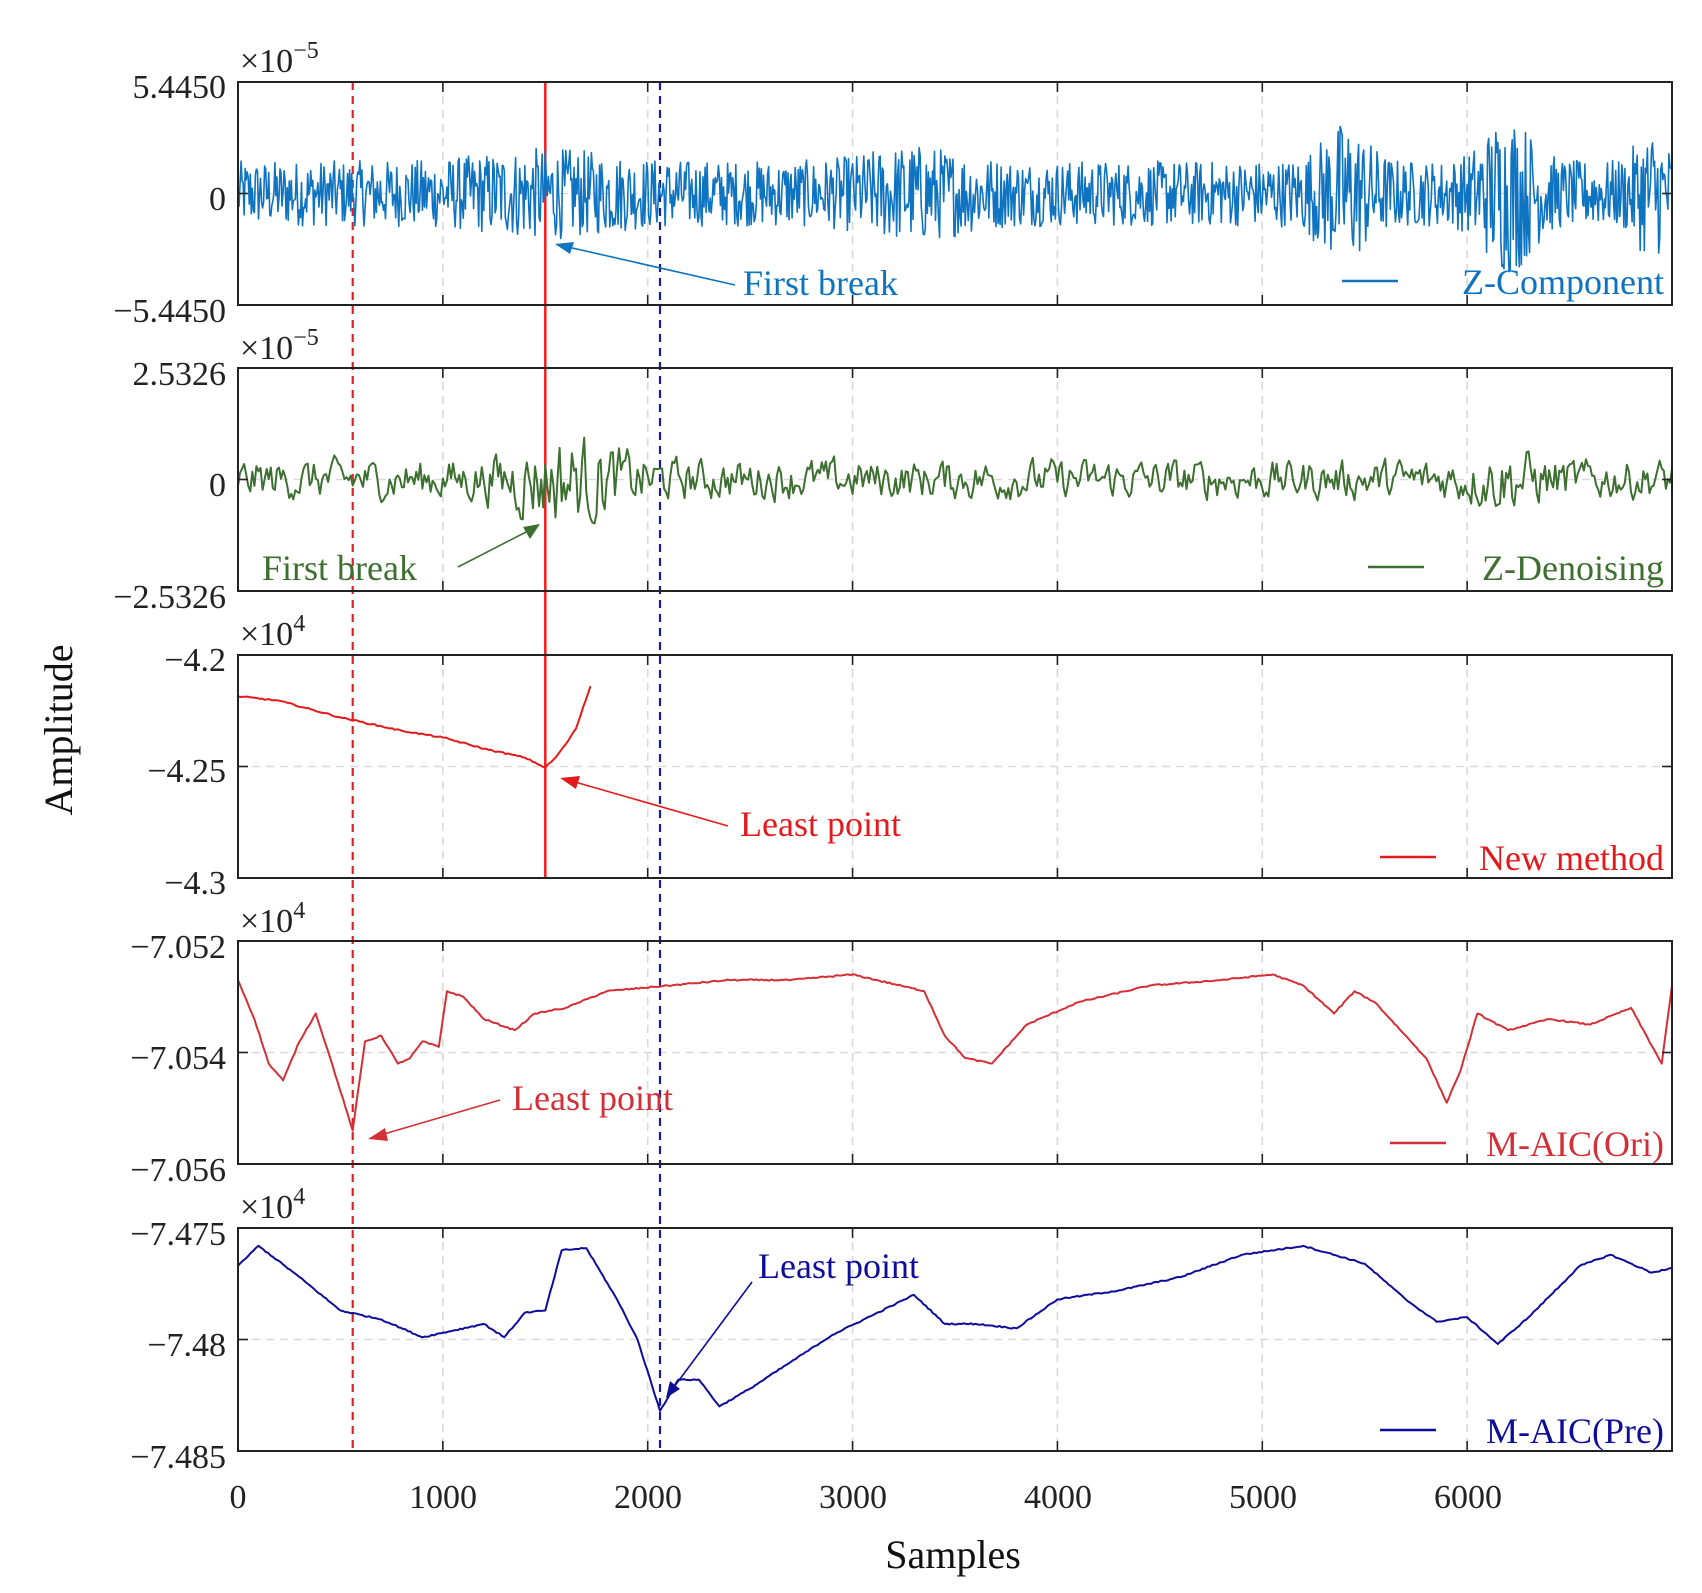 This screenshot has height=1593, width=1702. I want to click on series-line-m-aic-pre, so click(955, 1328).